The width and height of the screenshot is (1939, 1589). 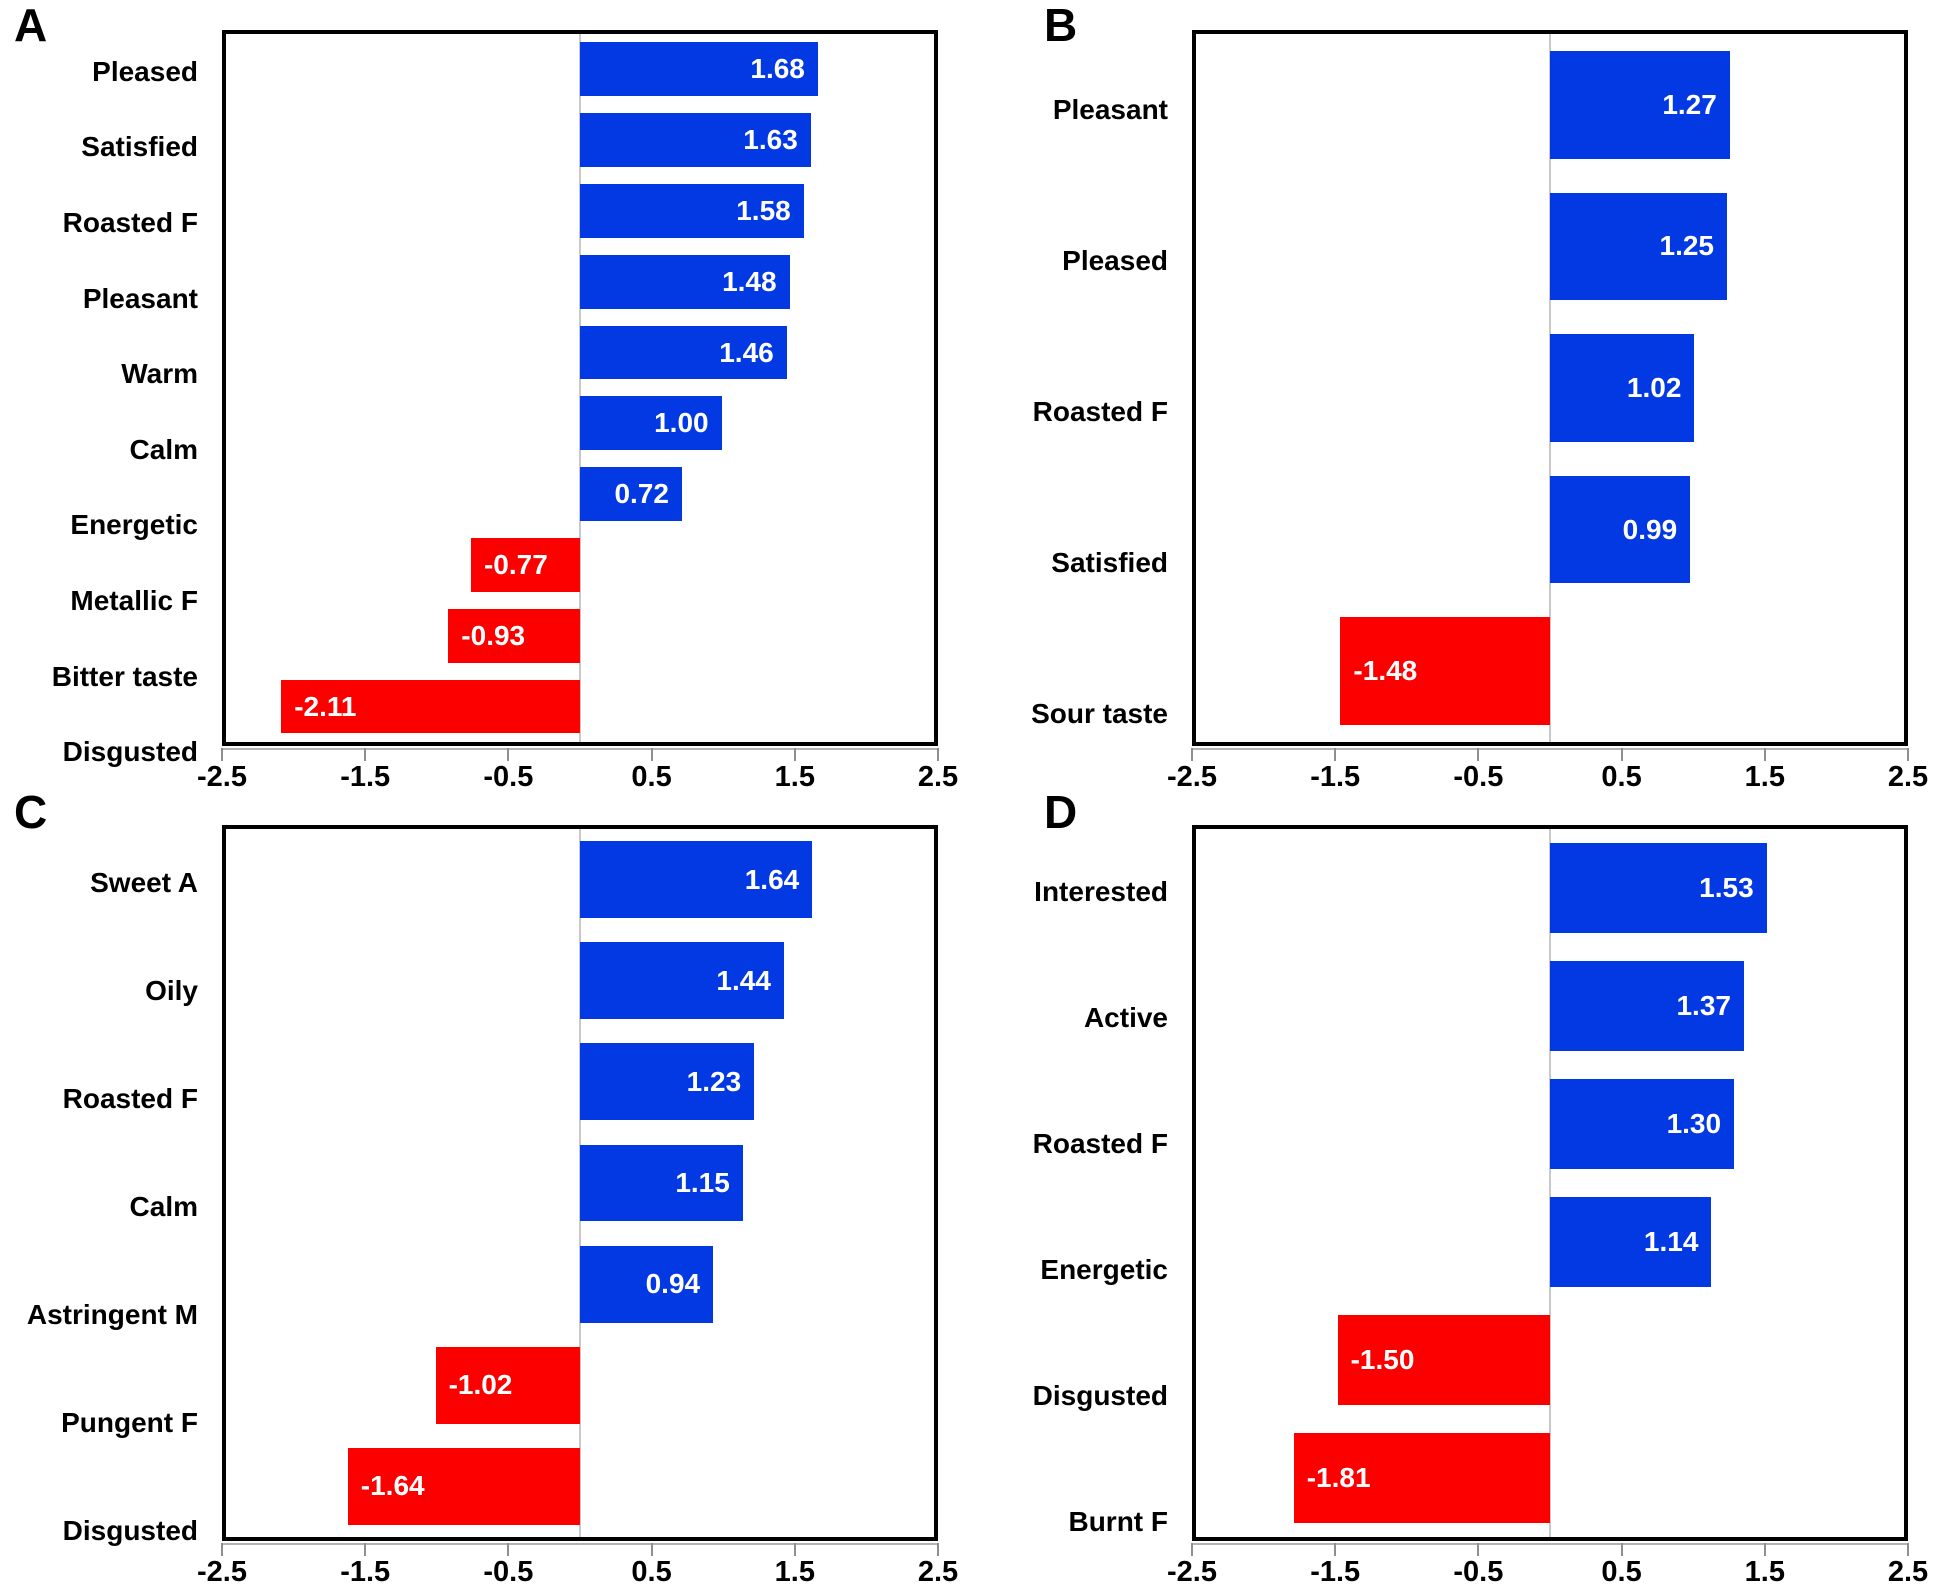 I want to click on bar-row: 0.99, so click(x=1550, y=530).